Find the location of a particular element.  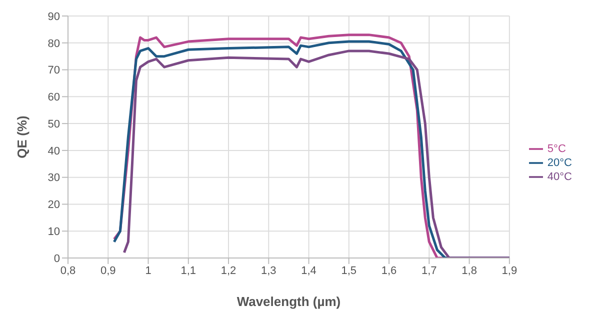

y-tick-label: 80 is located at coordinates (54, 44).